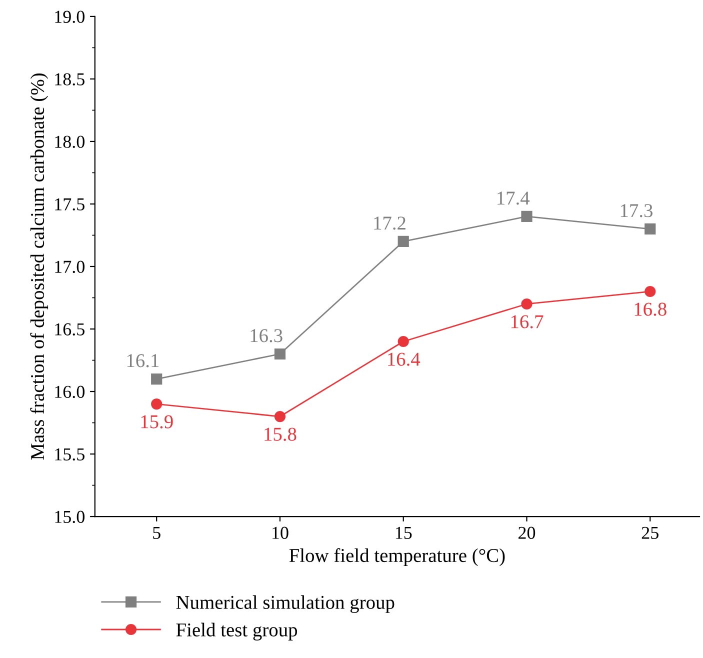  I want to click on data-label: 16.8, so click(650, 309).